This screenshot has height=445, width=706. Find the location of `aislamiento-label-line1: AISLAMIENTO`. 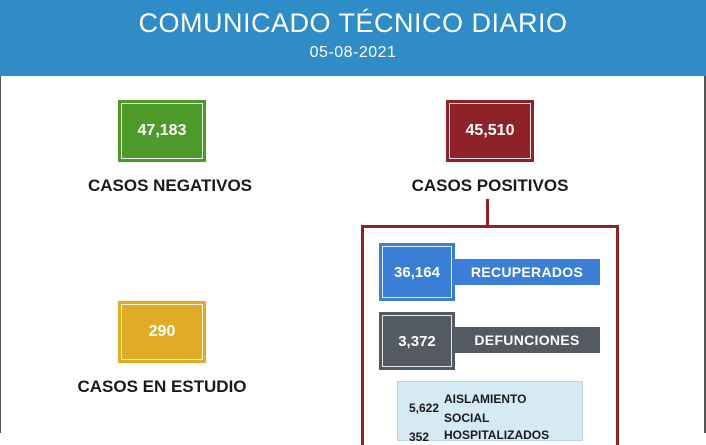

aislamiento-label-line1: AISLAMIENTO is located at coordinates (485, 399).